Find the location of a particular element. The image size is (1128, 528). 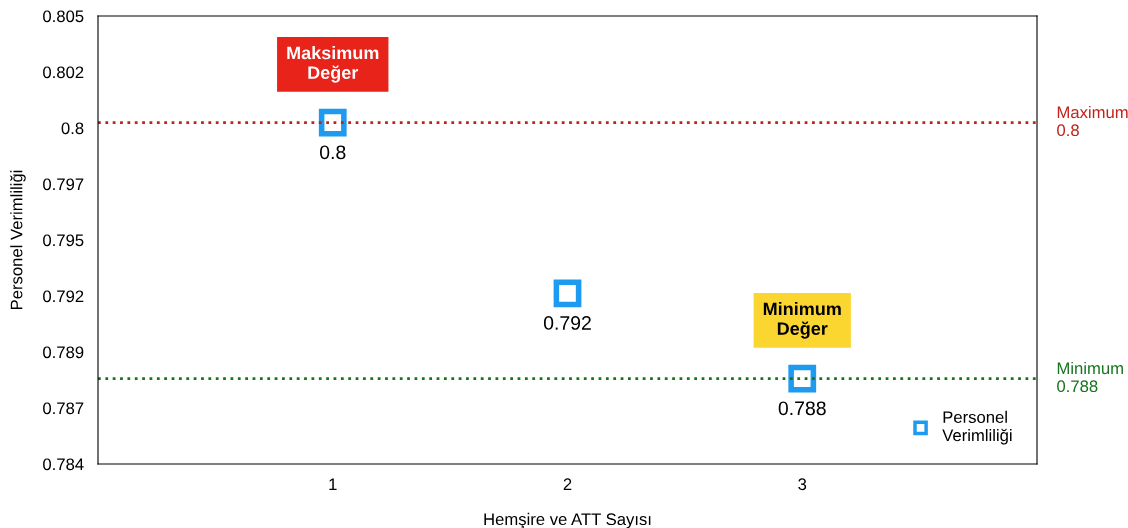

y-tick-label: 0.797 is located at coordinates (63, 184).